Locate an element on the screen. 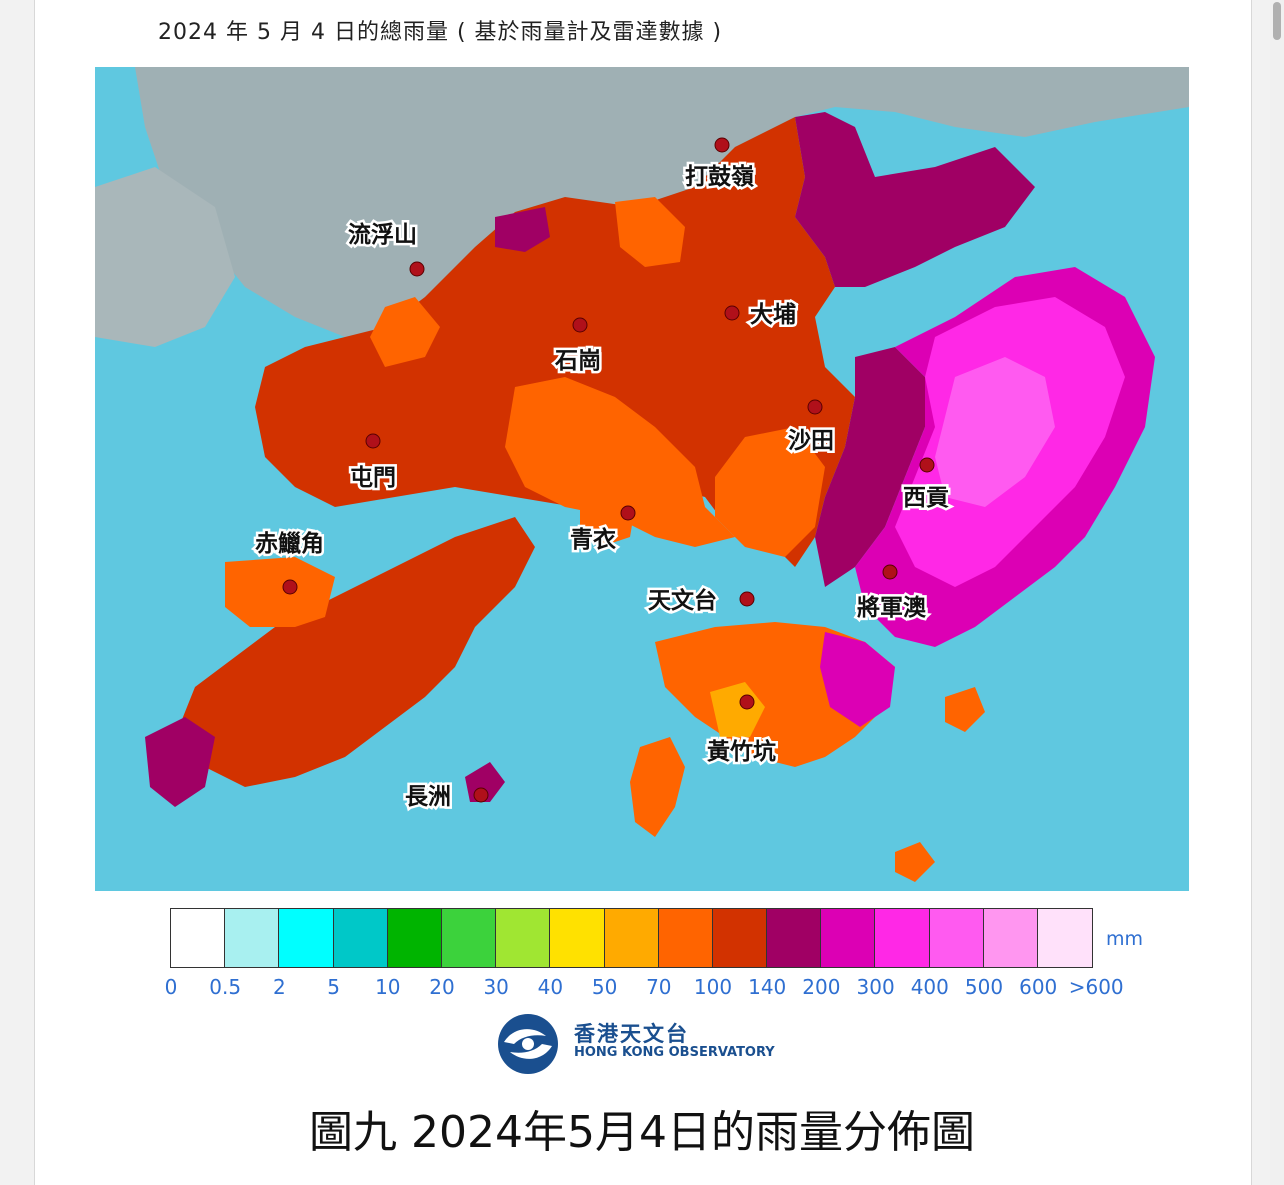 Image resolution: width=1284 pixels, height=1185 pixels. station-wong-chuk-hang is located at coordinates (747, 702).